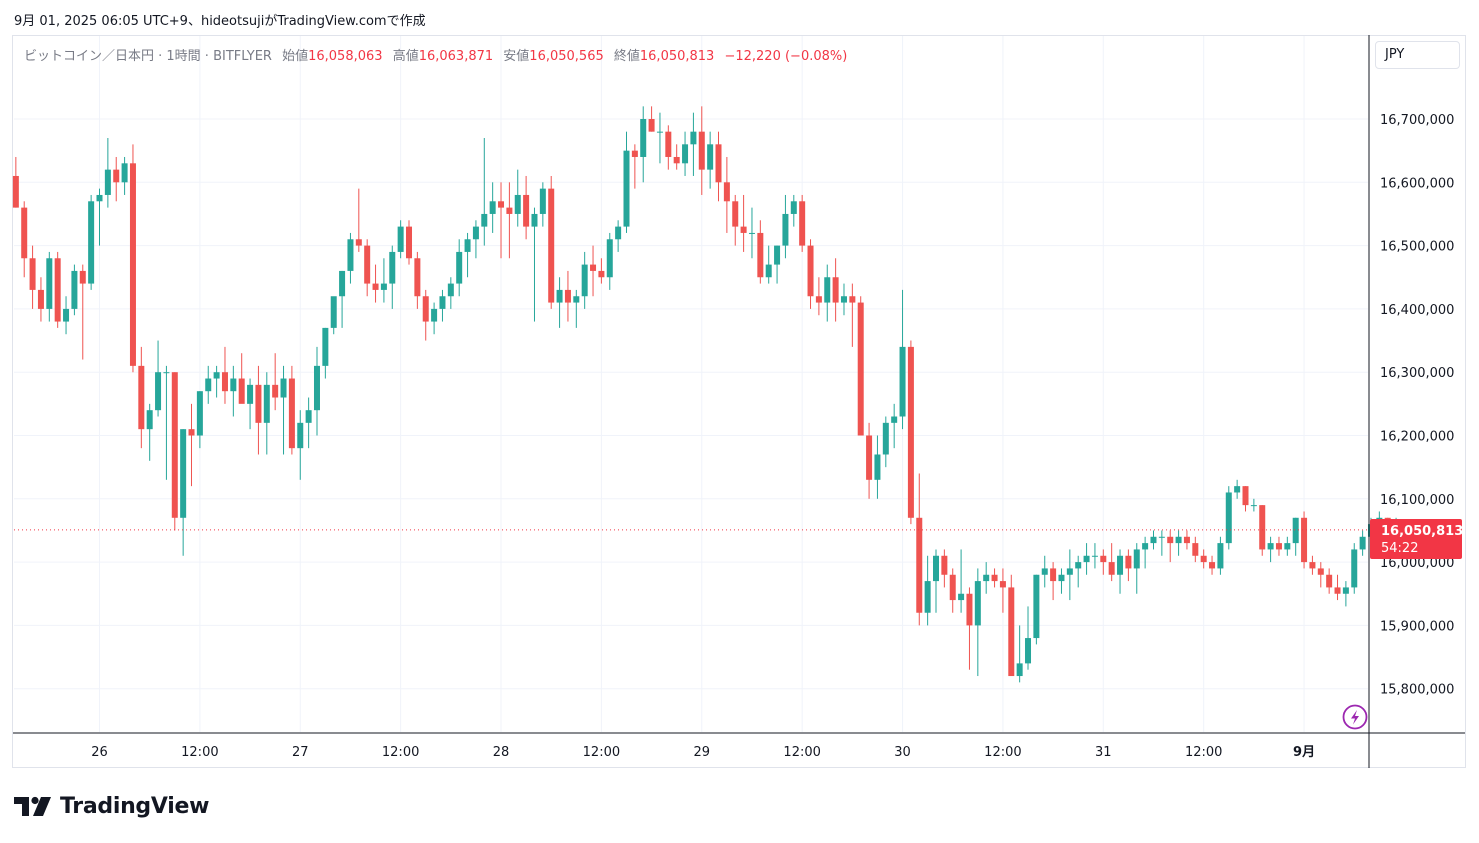 The height and width of the screenshot is (843, 1479). I want to click on y-tick-label: 16,400,000, so click(1417, 310).